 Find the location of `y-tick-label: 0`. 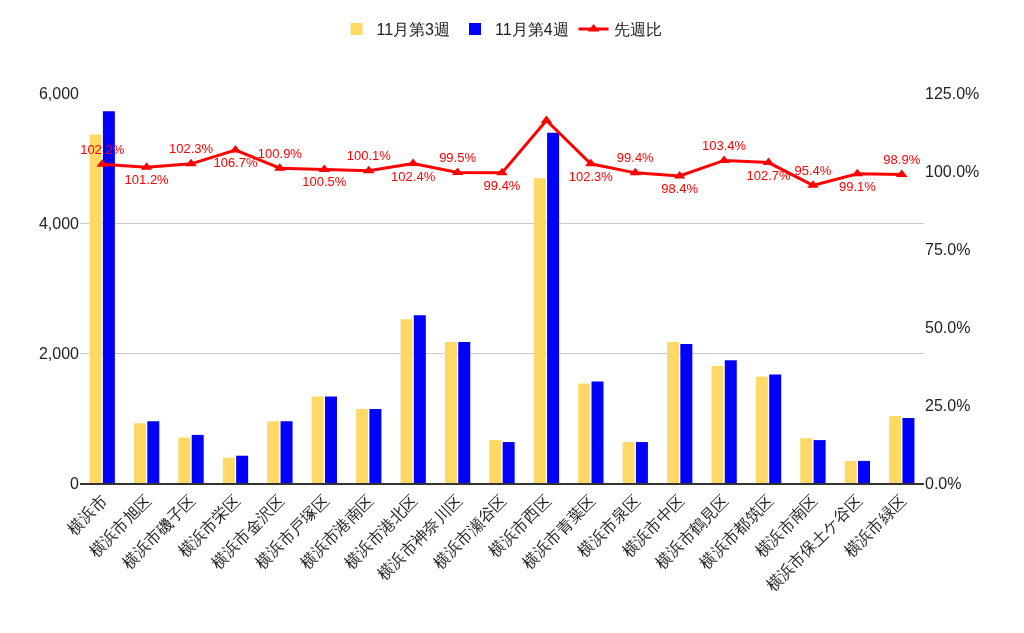

y-tick-label: 0 is located at coordinates (75, 483).